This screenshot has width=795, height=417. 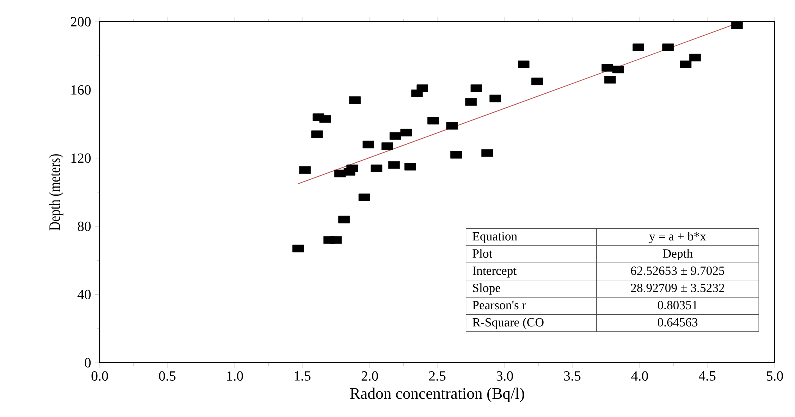 What do you see at coordinates (302, 376) in the screenshot?
I see `x-tick-label: 1.5` at bounding box center [302, 376].